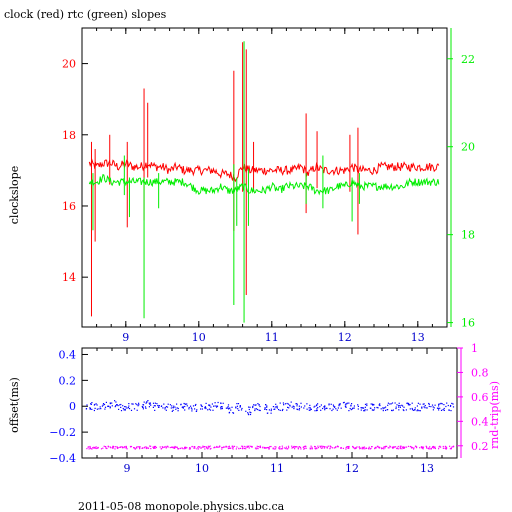  What do you see at coordinates (69, 206) in the screenshot?
I see `y-tick-label: 16` at bounding box center [69, 206].